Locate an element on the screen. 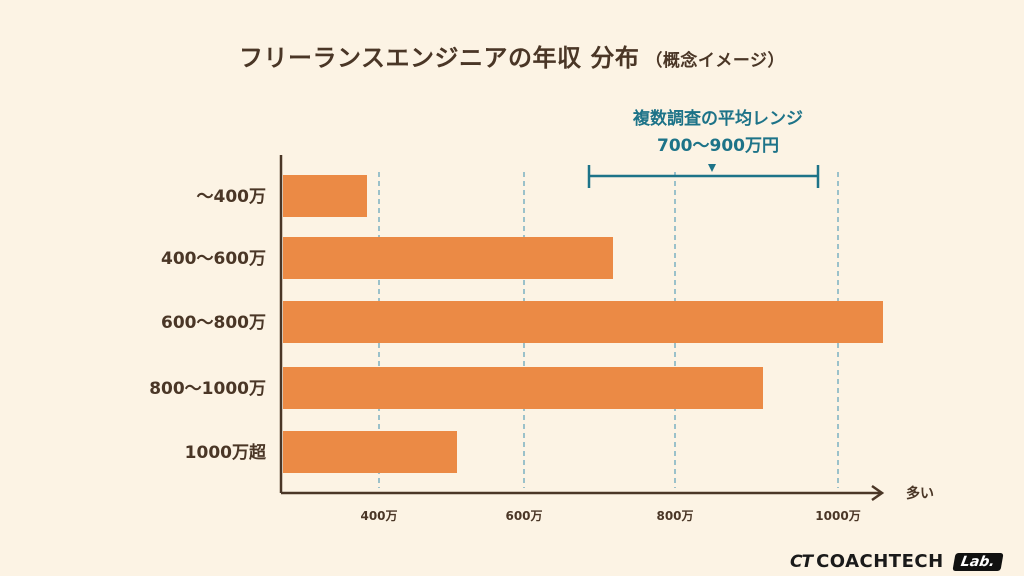 Image resolution: width=1024 pixels, height=576 pixels. chart-title: フリーランスエンジニアの年収 分布 （概念イメージ） is located at coordinates (512, 55).